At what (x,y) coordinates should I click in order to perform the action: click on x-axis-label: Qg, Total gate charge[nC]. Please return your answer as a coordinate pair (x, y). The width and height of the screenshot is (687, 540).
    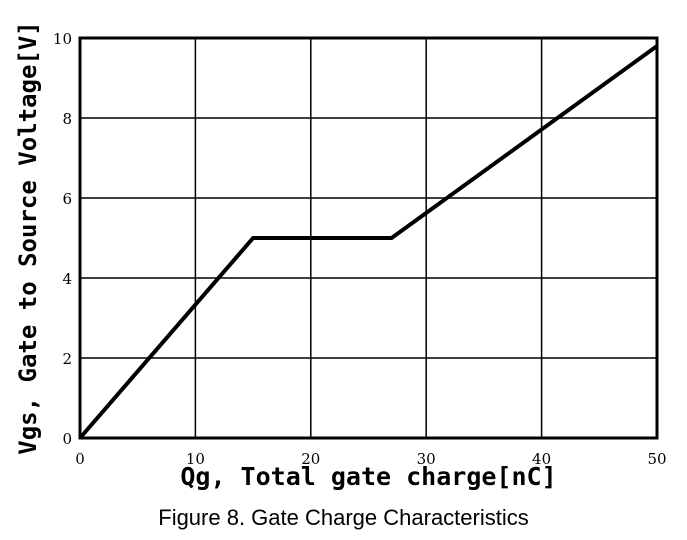
    Looking at the image, I should click on (368, 476).